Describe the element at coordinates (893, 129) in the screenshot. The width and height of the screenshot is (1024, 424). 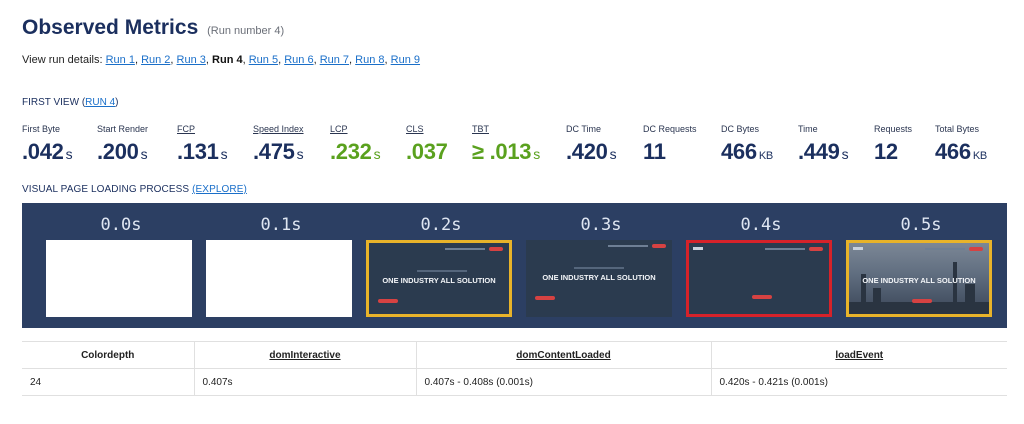
I see `metric-label: Requests` at that location.